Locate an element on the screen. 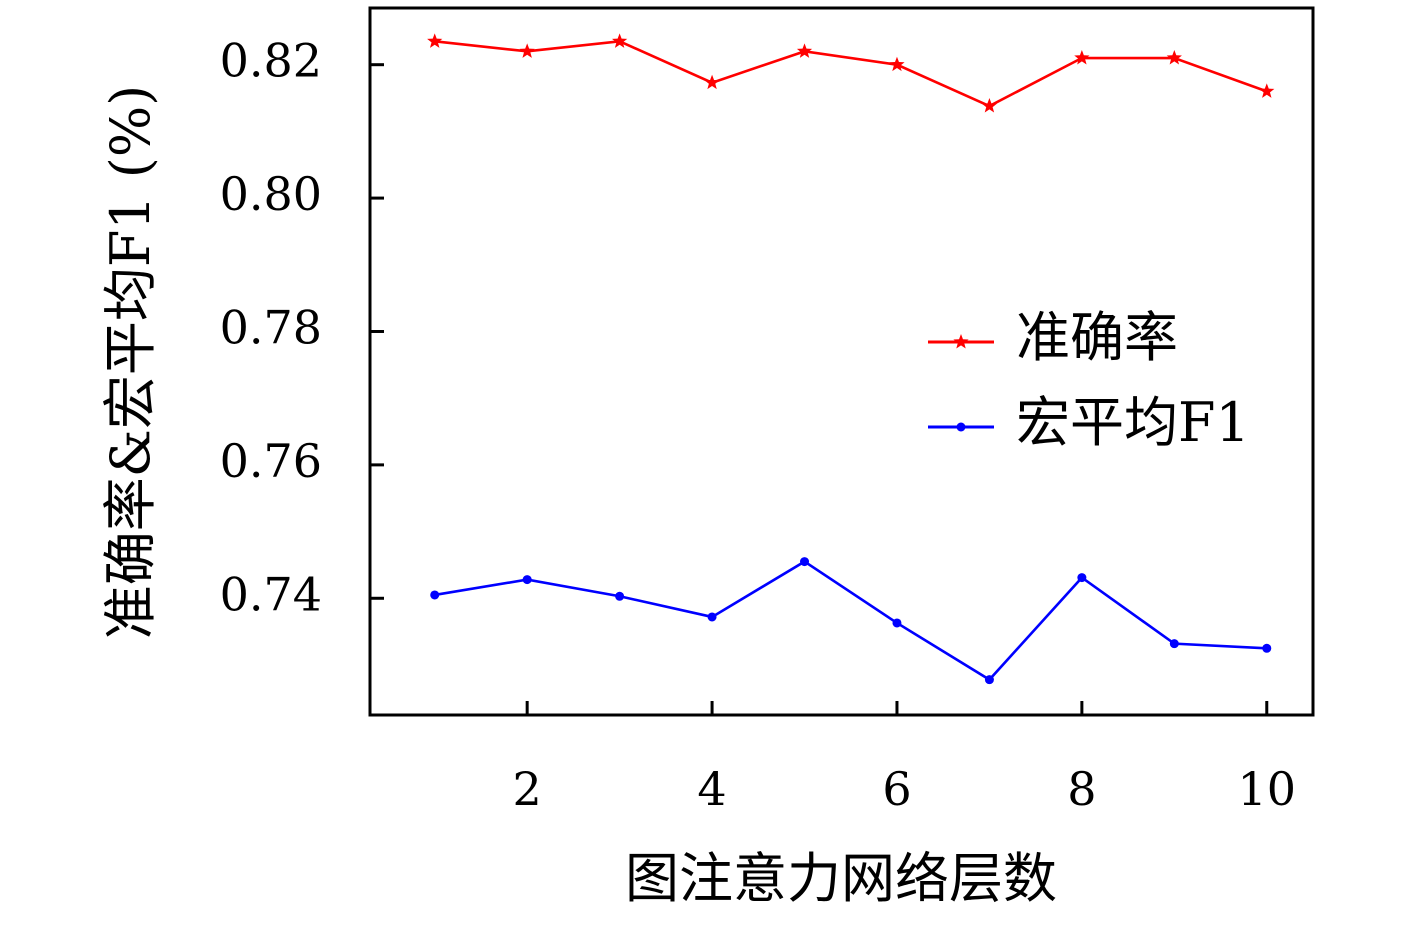 This screenshot has height=925, width=1417. y-axis: 0.74 0.76 0.78 0.80 0.82 is located at coordinates (302, 327).